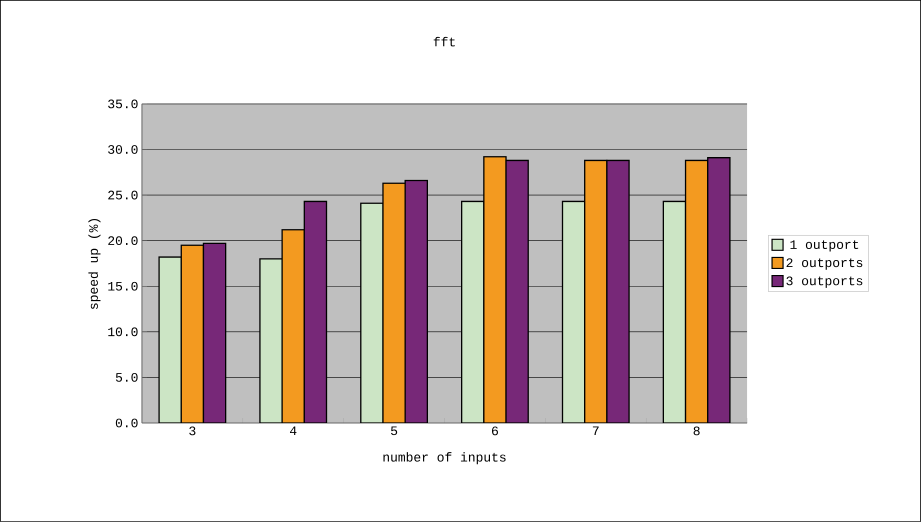 Image resolution: width=921 pixels, height=522 pixels. I want to click on y-tick-label: 30.0, so click(123, 149).